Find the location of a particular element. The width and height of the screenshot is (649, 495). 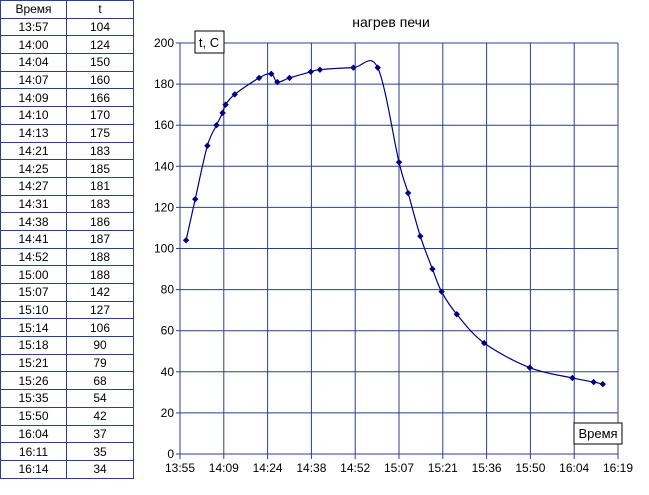

table-row: 15:21 79 is located at coordinates (67, 363).